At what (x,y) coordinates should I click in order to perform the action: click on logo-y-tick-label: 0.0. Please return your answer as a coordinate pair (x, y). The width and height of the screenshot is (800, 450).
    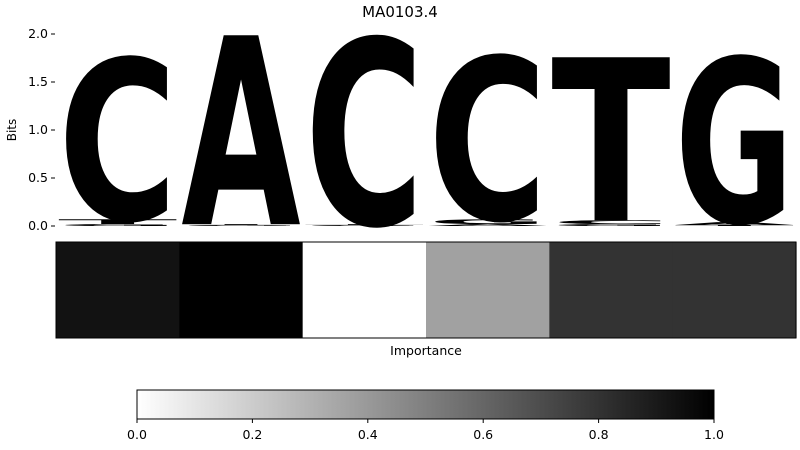
    Looking at the image, I should click on (38, 225).